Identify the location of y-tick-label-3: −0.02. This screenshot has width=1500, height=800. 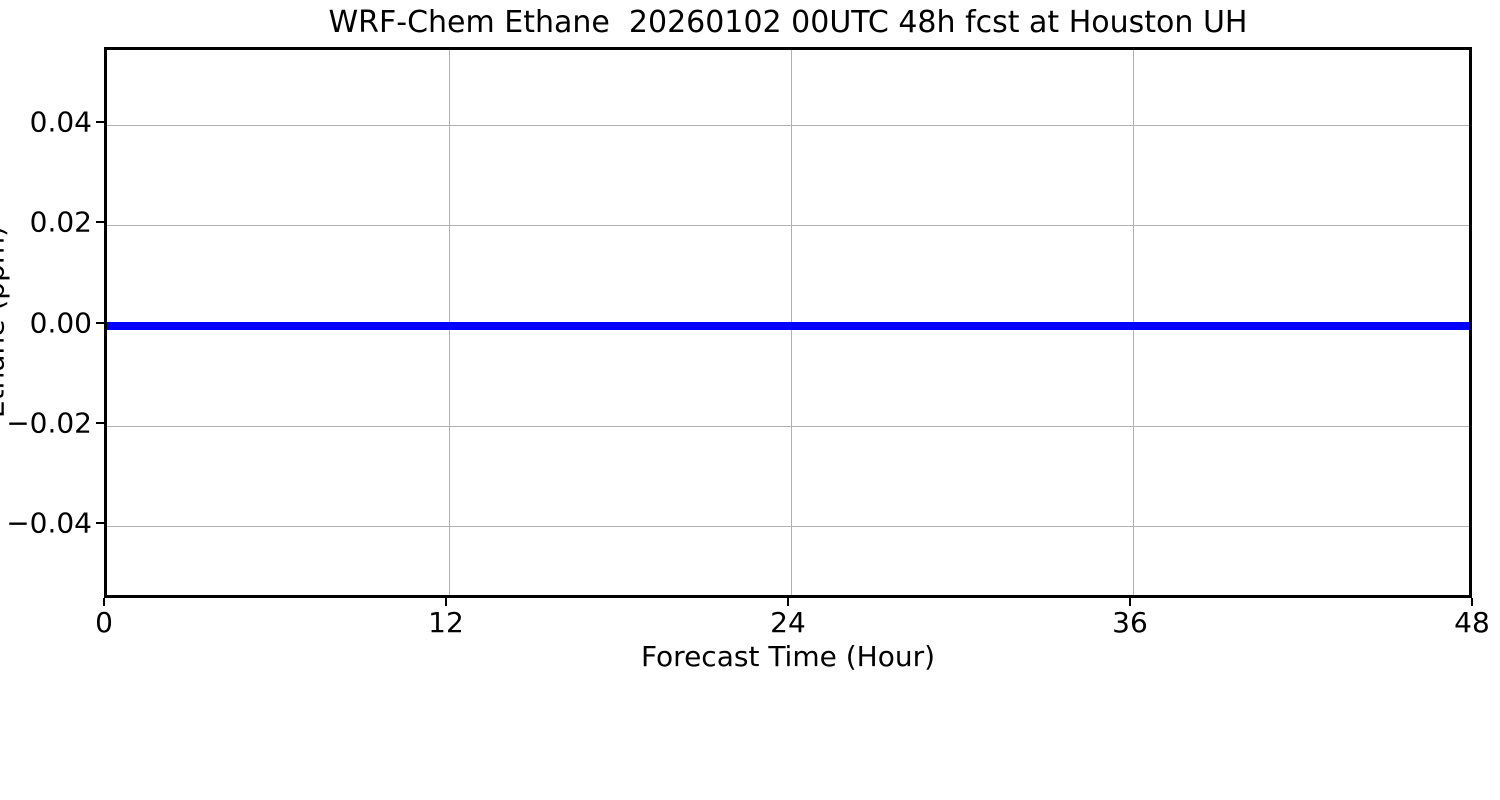
(49, 423).